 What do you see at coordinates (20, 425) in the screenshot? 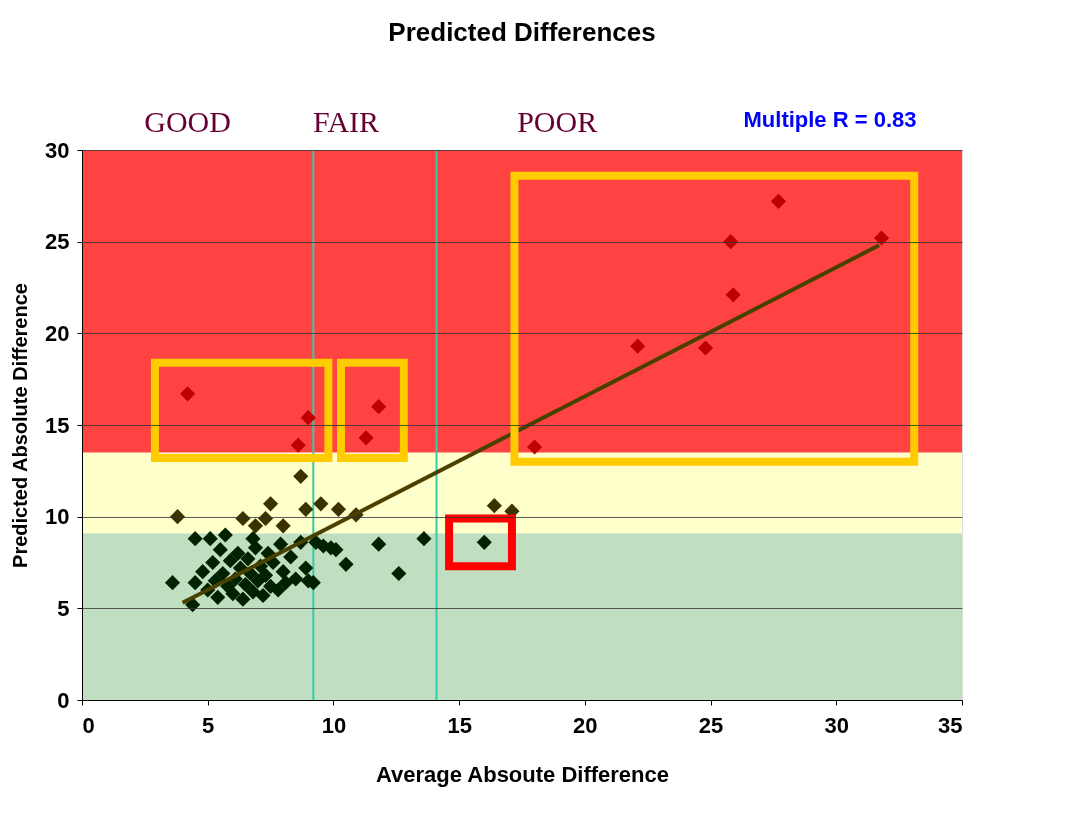
I see `y-axis-title: Predicted Absolute Difference` at bounding box center [20, 425].